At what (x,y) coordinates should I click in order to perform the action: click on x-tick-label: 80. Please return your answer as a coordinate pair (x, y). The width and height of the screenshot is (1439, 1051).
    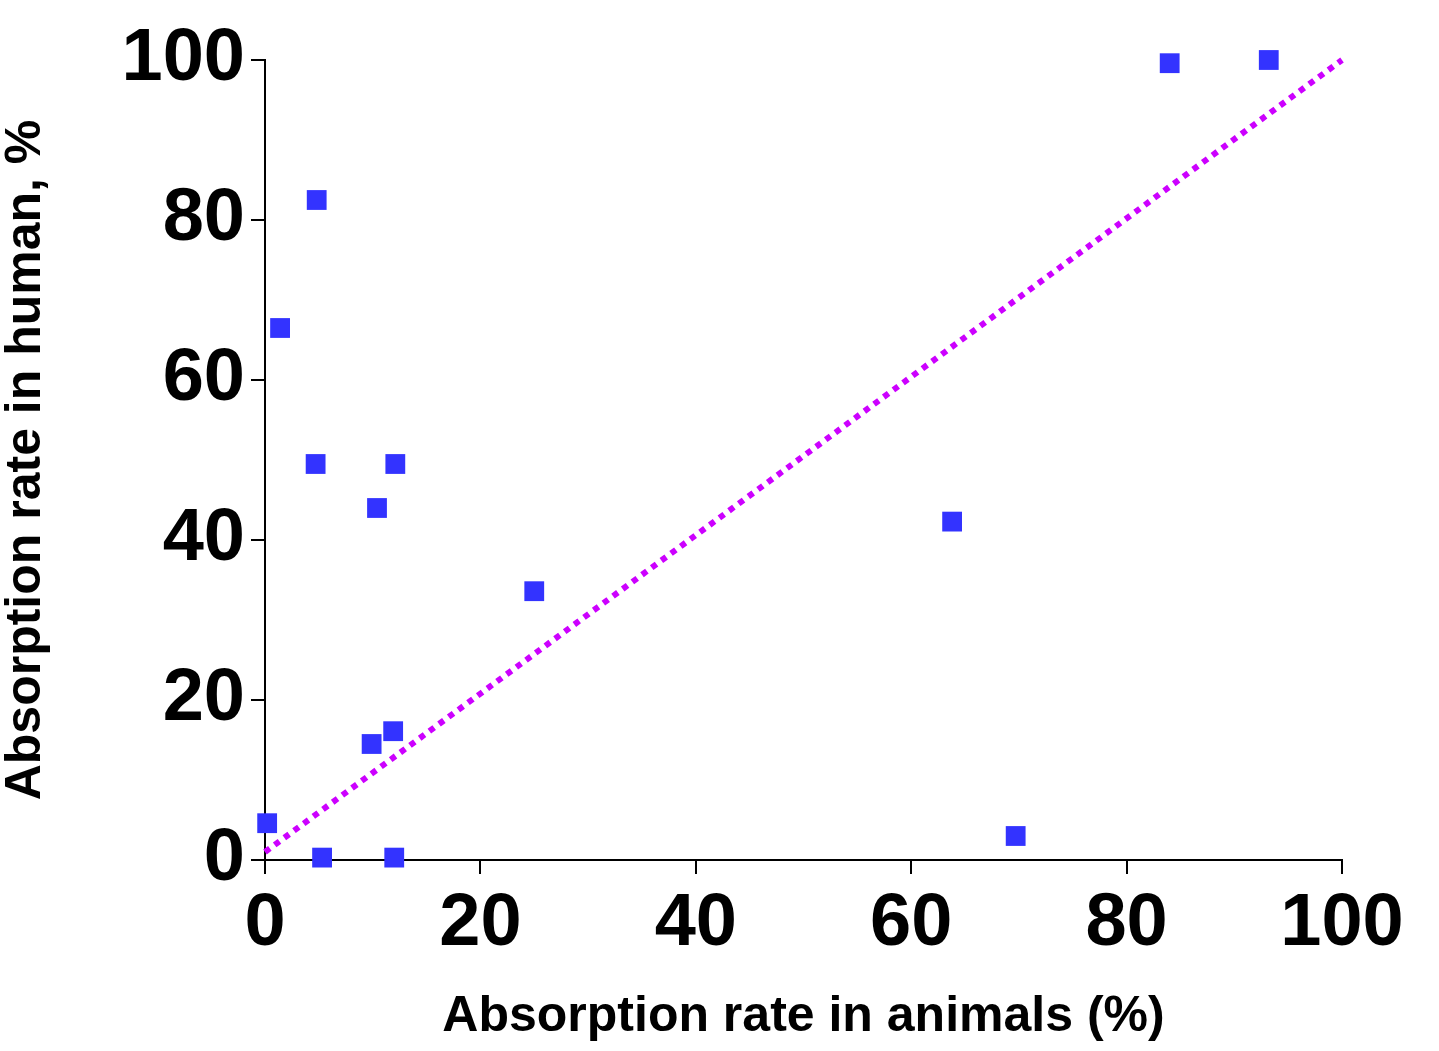
    Looking at the image, I should click on (1126, 919).